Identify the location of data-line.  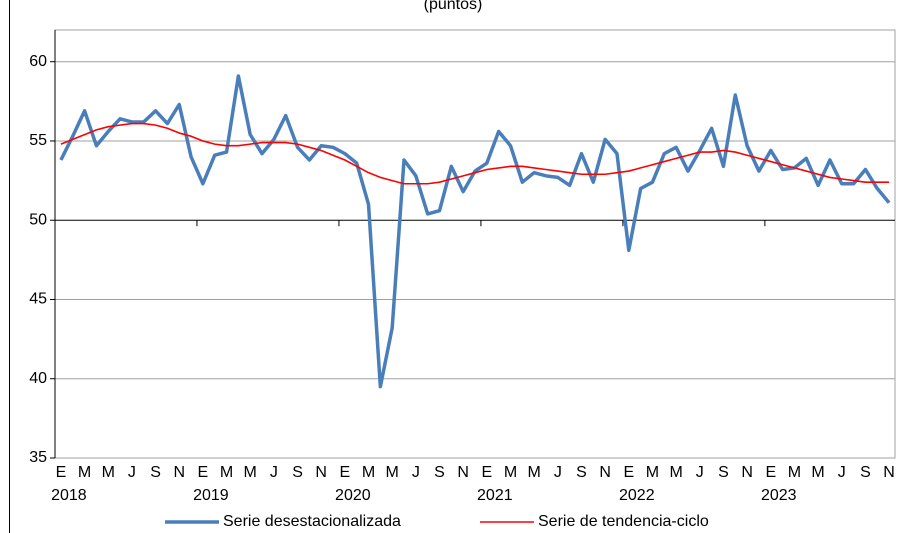
(475, 153).